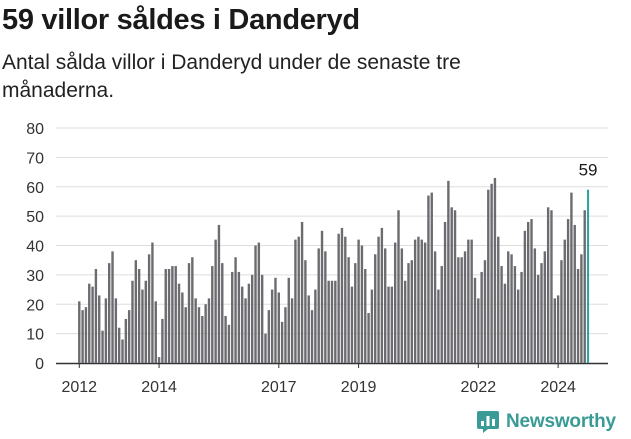 The width and height of the screenshot is (631, 439). Describe the element at coordinates (35, 305) in the screenshot. I see `y-tick-label: 20` at that location.